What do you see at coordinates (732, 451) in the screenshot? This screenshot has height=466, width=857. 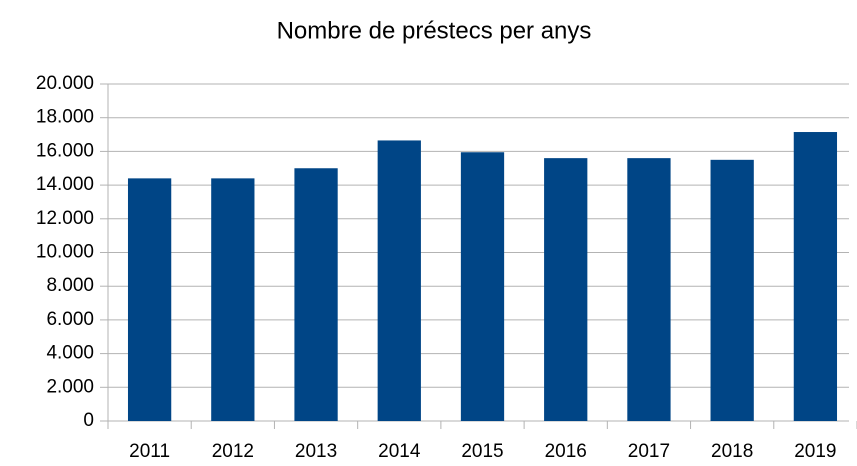 I see `x-tick-label: 2018` at bounding box center [732, 451].